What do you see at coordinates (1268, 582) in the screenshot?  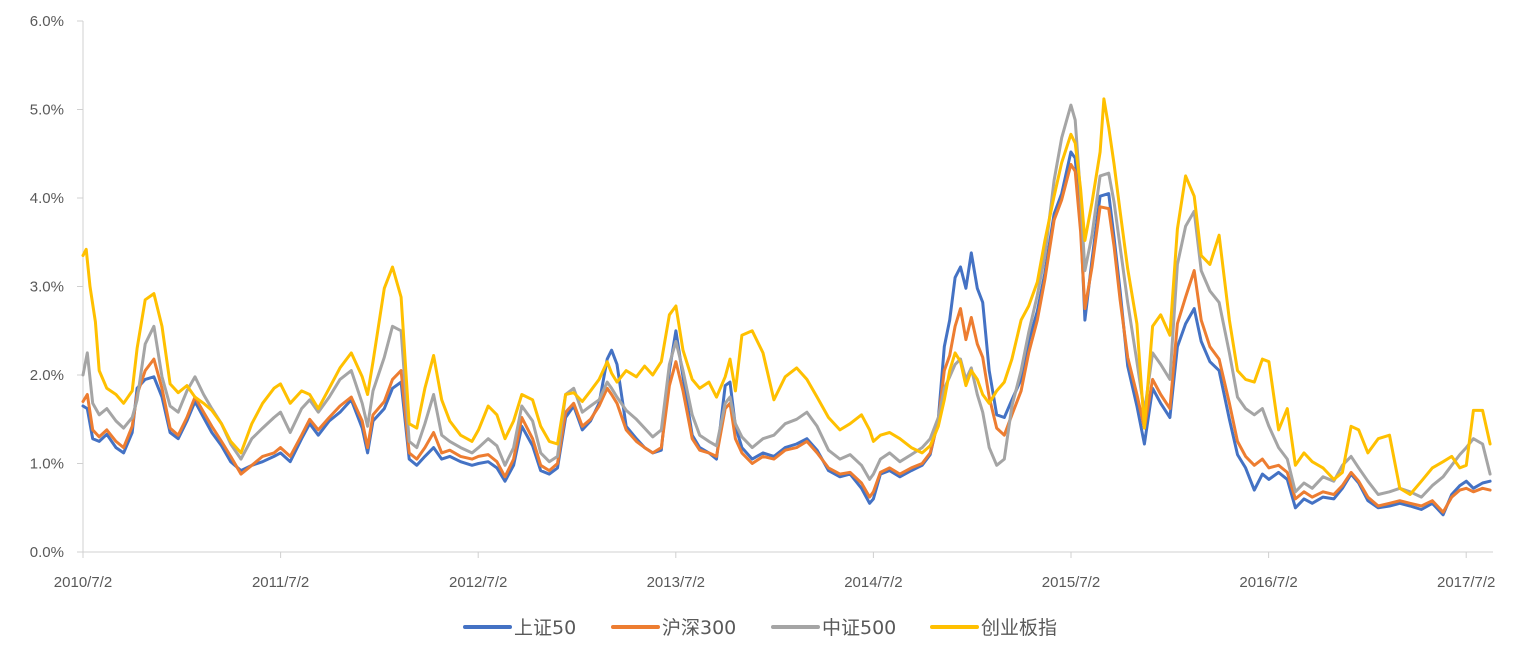 I see `x-tick-label: 2016/7/2` at bounding box center [1268, 582].